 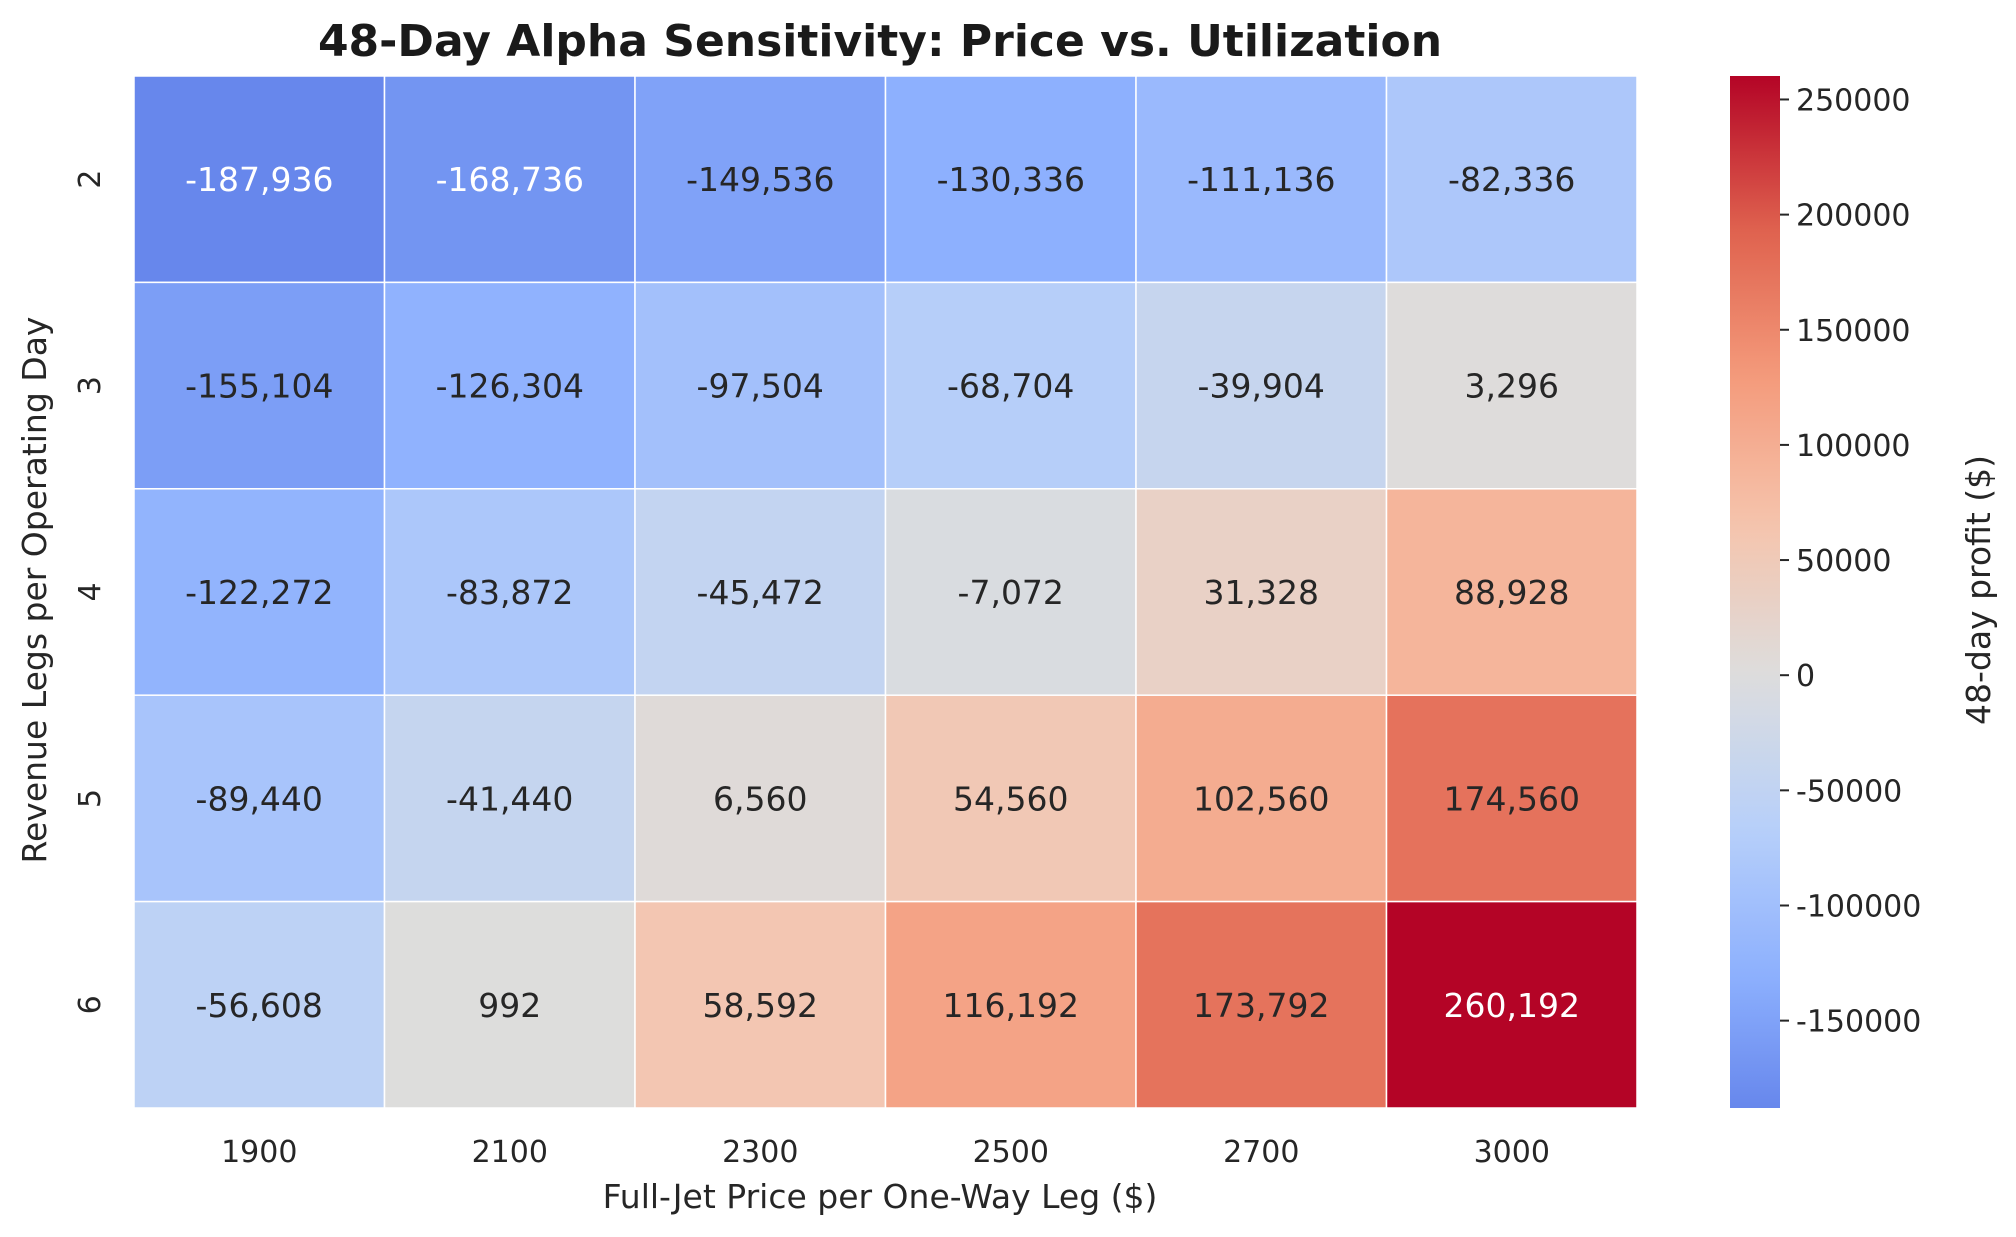 I want to click on cell-value-label: -7,072, so click(x=1011, y=592).